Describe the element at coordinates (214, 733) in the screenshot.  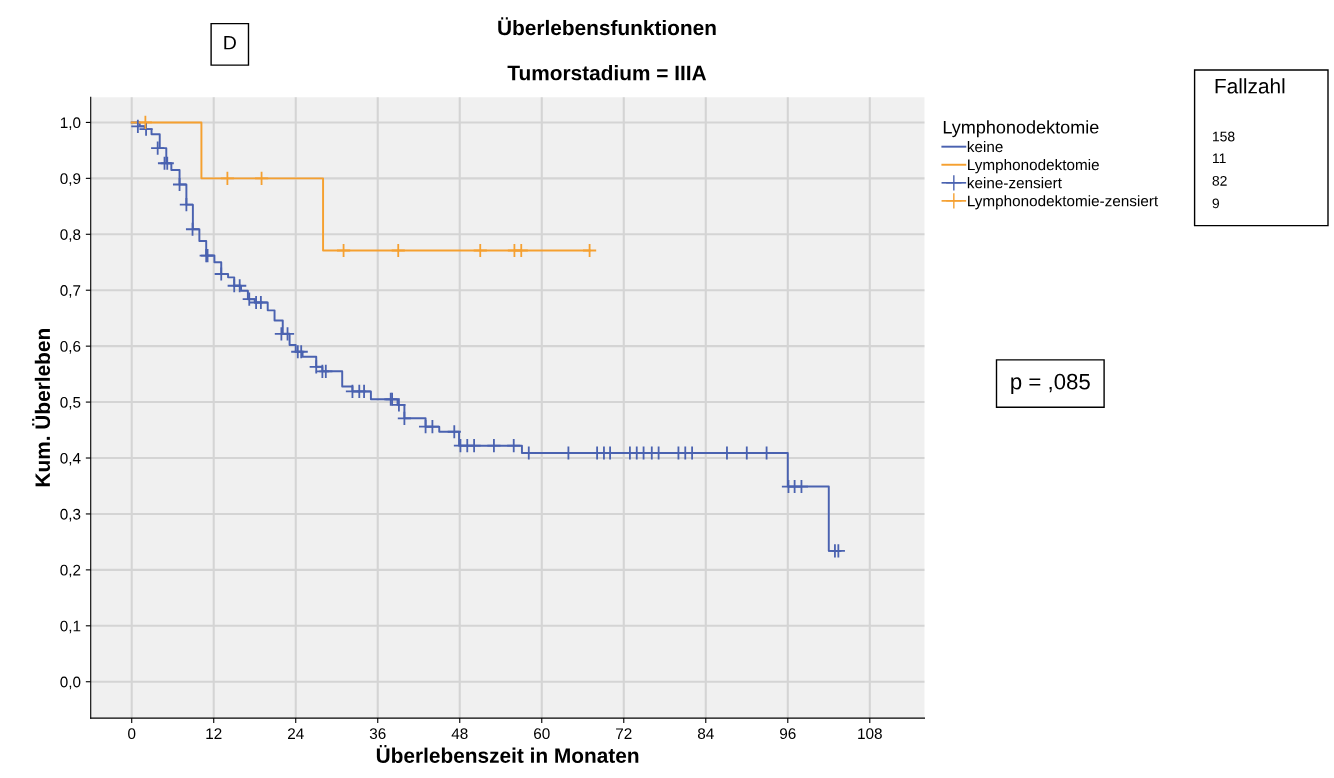
I see `x-tick-label: 12` at that location.